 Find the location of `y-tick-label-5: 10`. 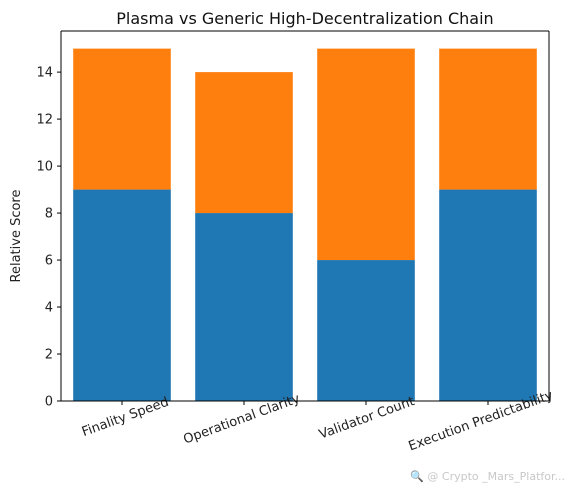

y-tick-label-5: 10 is located at coordinates (44, 167).